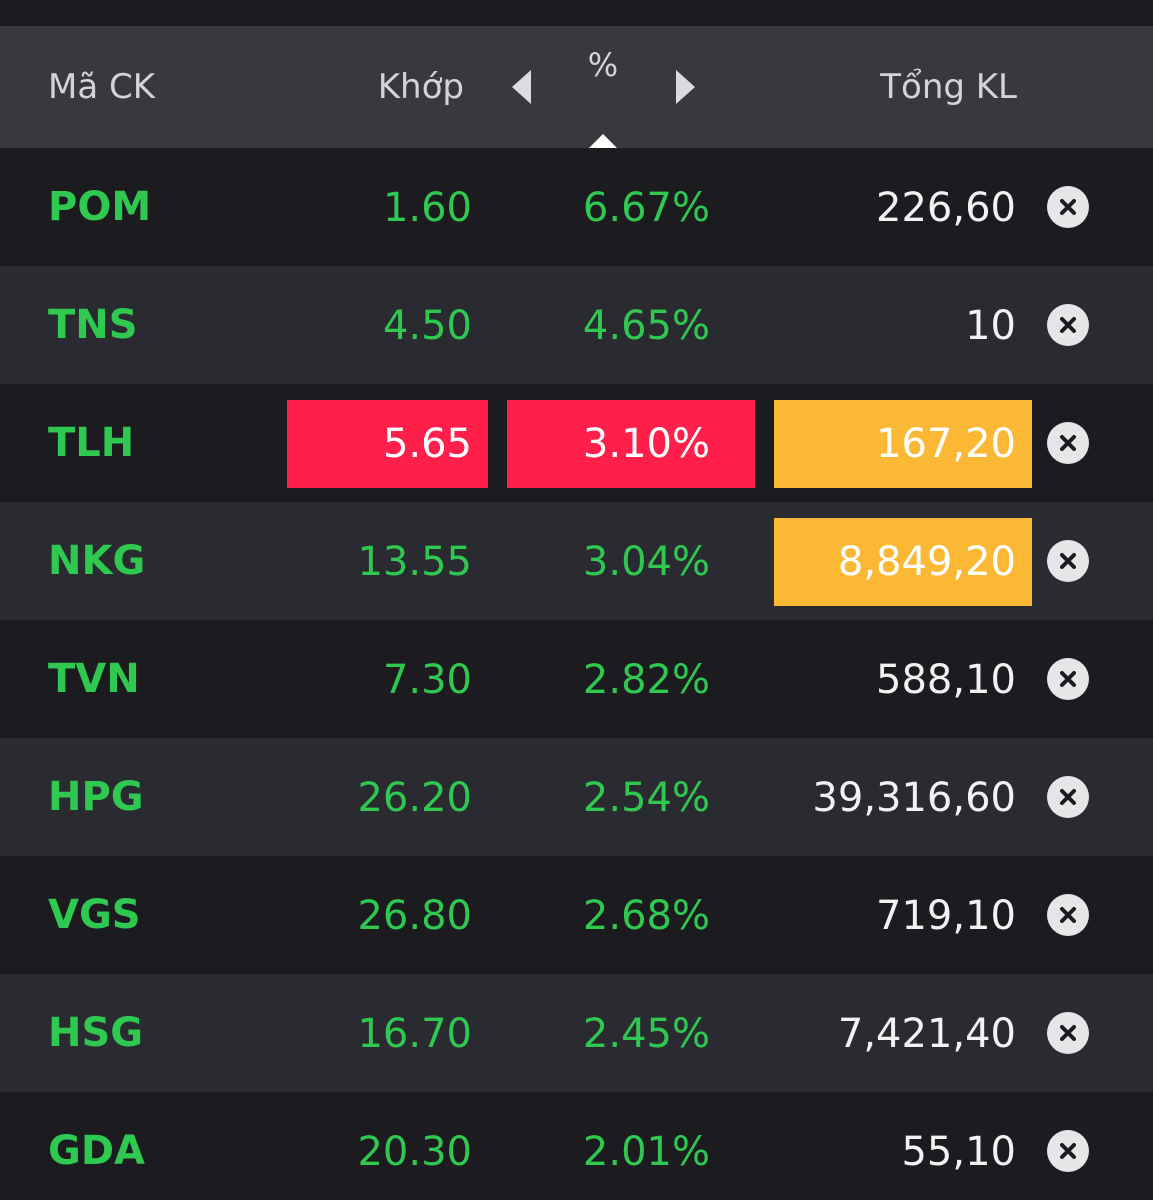 The width and height of the screenshot is (1153, 1200). Describe the element at coordinates (685, 87) in the screenshot. I see `caret-right-icon` at that location.